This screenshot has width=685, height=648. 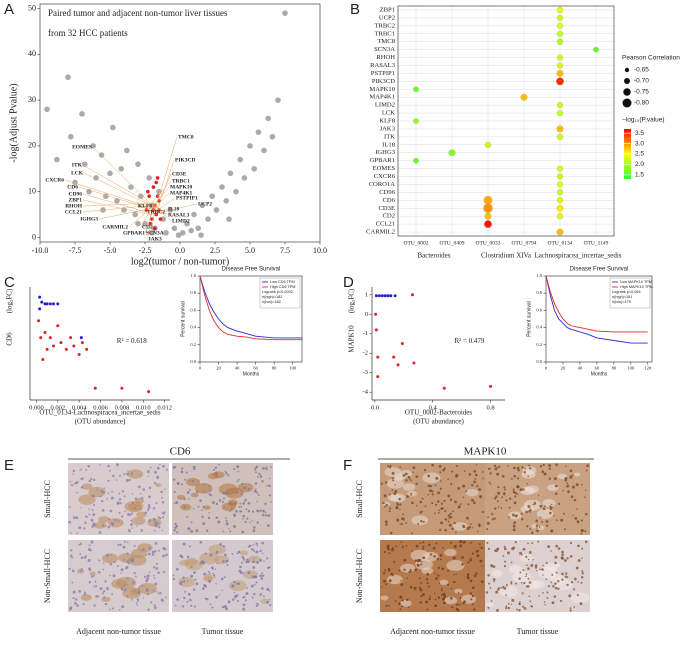 I want to click on y-axis-label: MAPK10, so click(x=352, y=339).